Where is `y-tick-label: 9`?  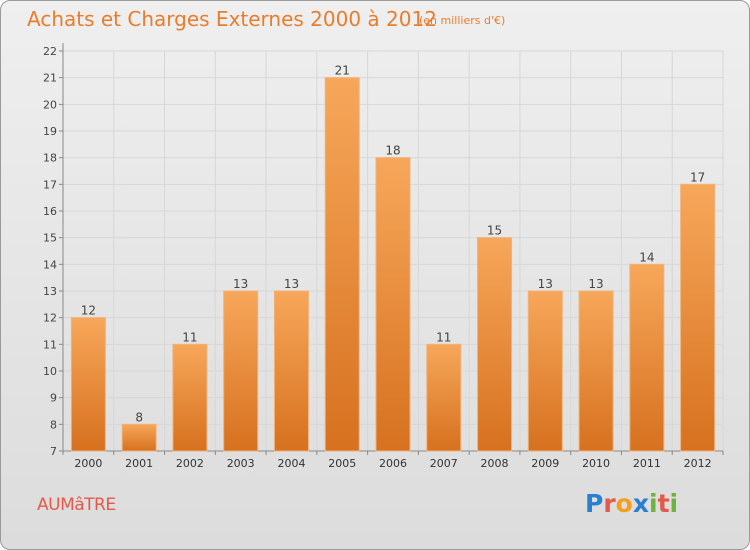
y-tick-label: 9 is located at coordinates (53, 398).